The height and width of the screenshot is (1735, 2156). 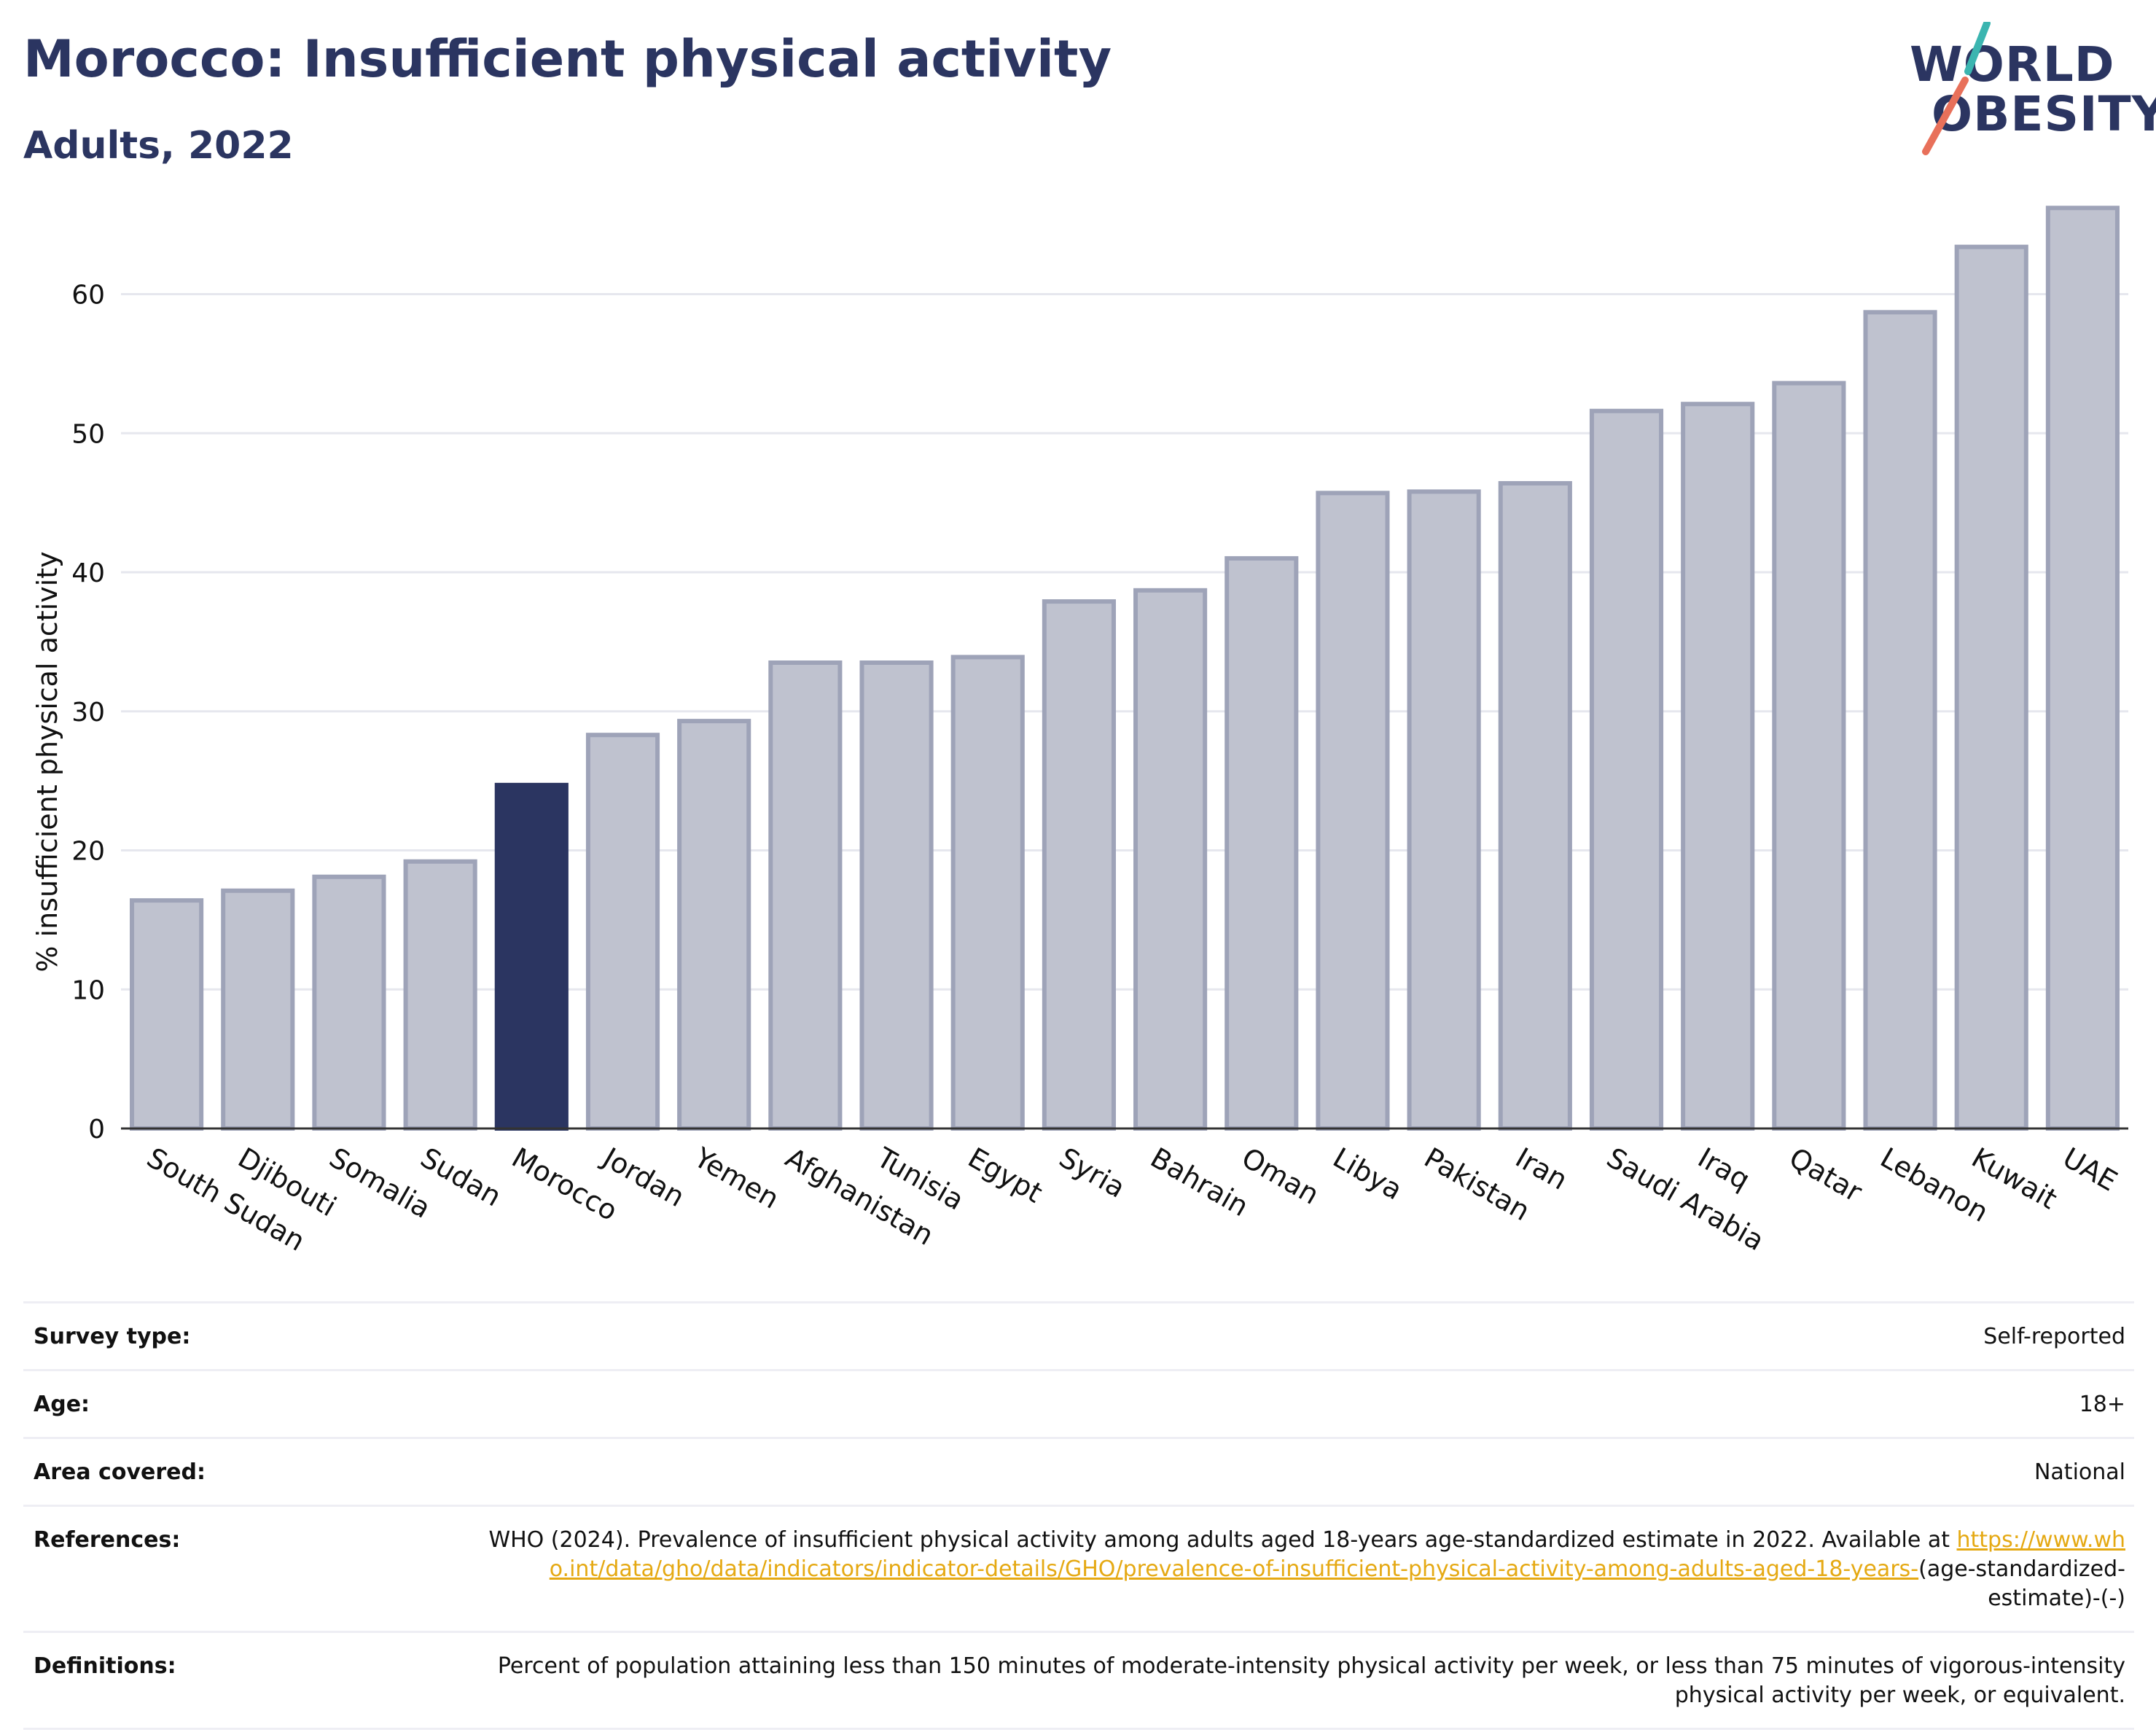 I want to click on survey-type-label: Survey type:, so click(x=113, y=1336).